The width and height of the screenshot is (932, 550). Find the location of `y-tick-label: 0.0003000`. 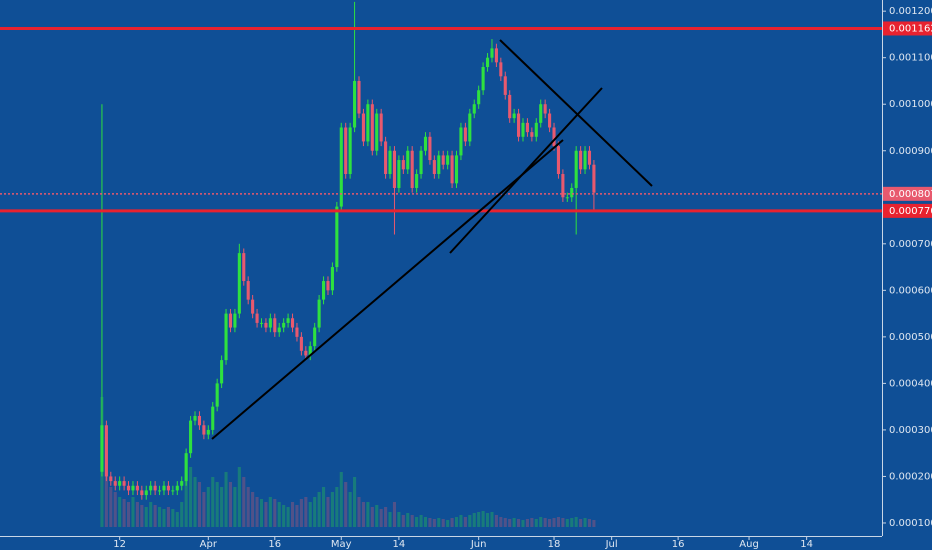

y-tick-label: 0.0003000 is located at coordinates (910, 430).